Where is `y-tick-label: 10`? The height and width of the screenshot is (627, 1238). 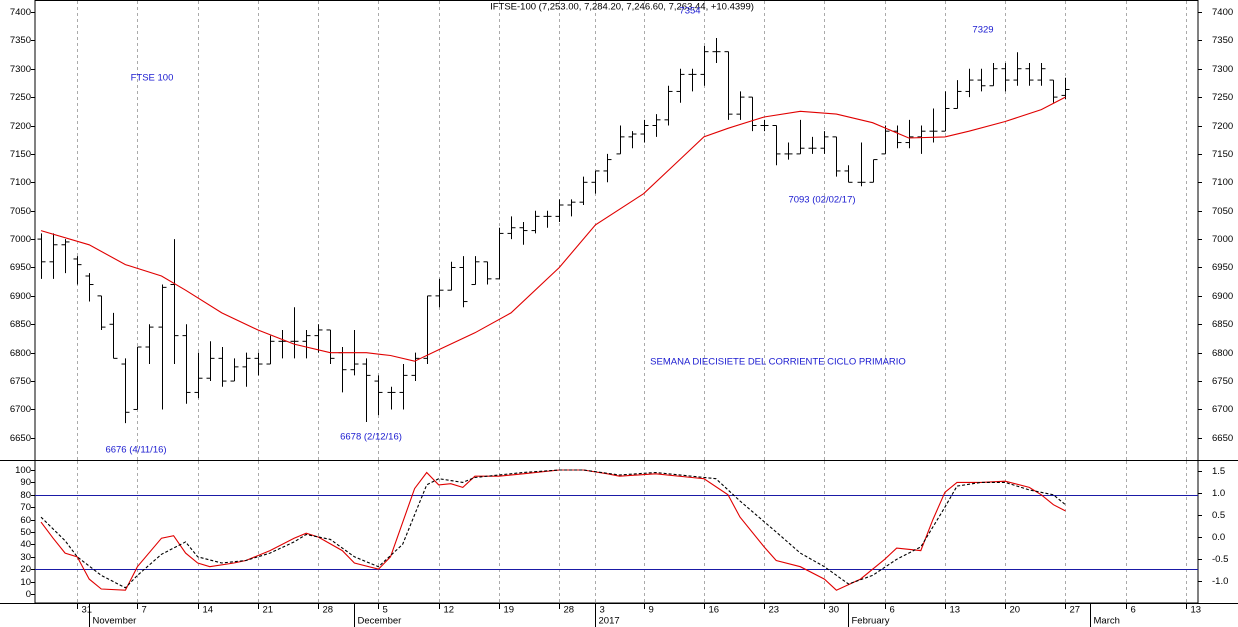 y-tick-label: 10 is located at coordinates (25, 582).